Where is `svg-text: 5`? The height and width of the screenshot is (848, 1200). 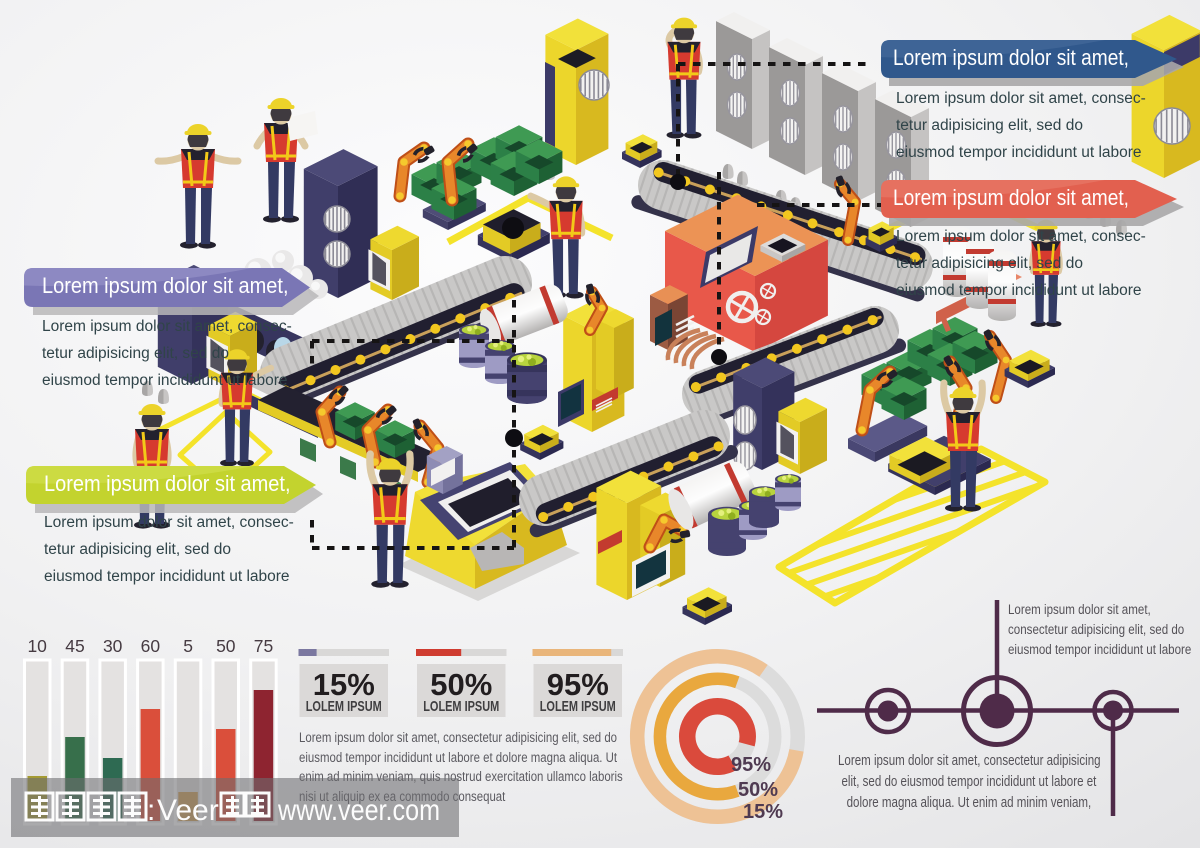
svg-text: 5 is located at coordinates (188, 646).